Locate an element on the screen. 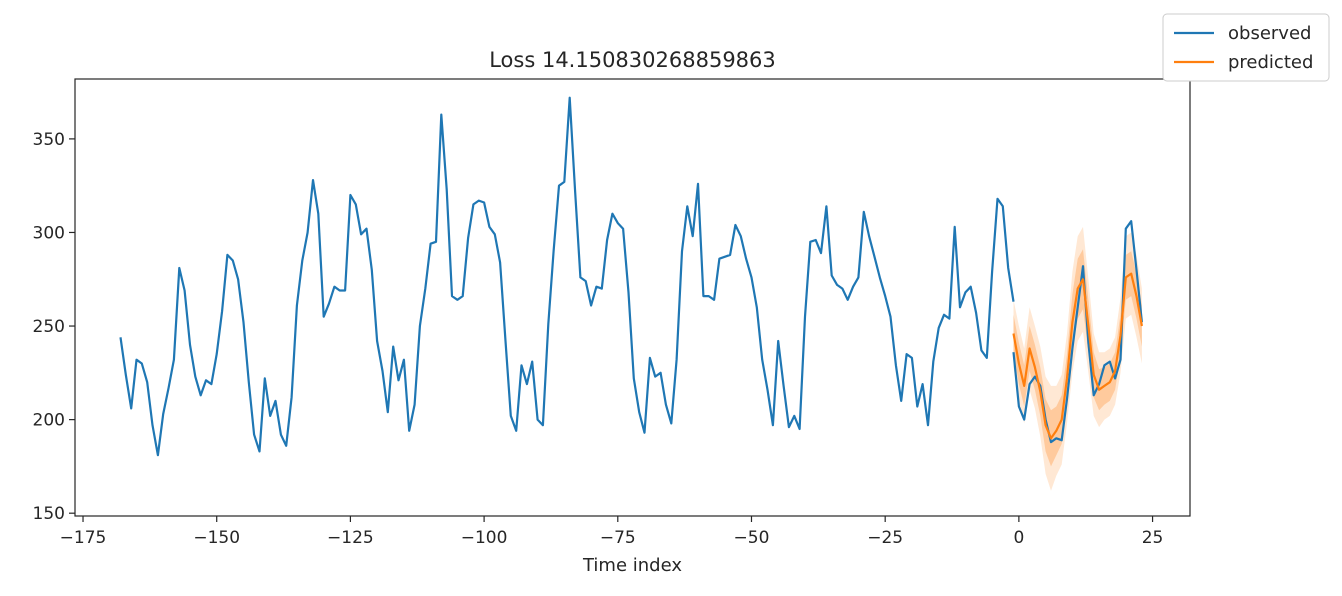  x-tick-label: −125 is located at coordinates (350, 538).